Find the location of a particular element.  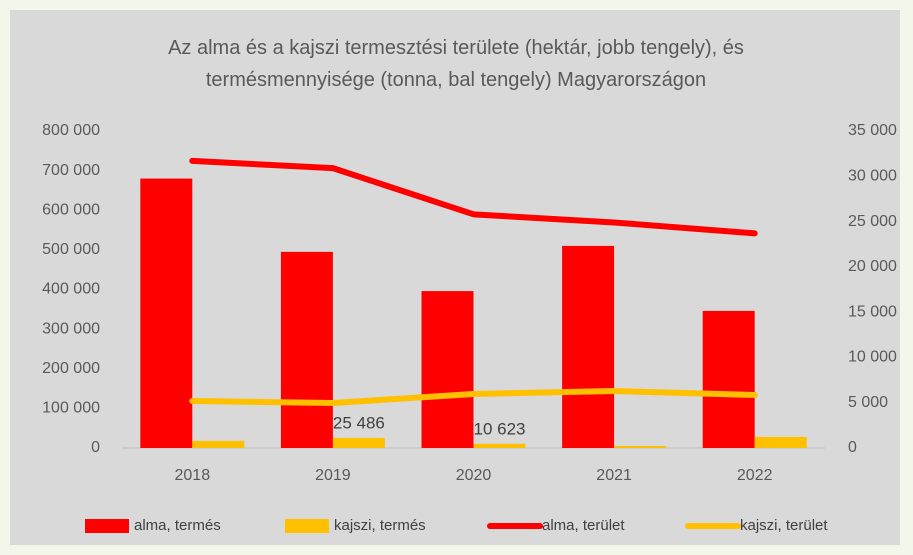

x-tick-label: 2022 is located at coordinates (755, 475).